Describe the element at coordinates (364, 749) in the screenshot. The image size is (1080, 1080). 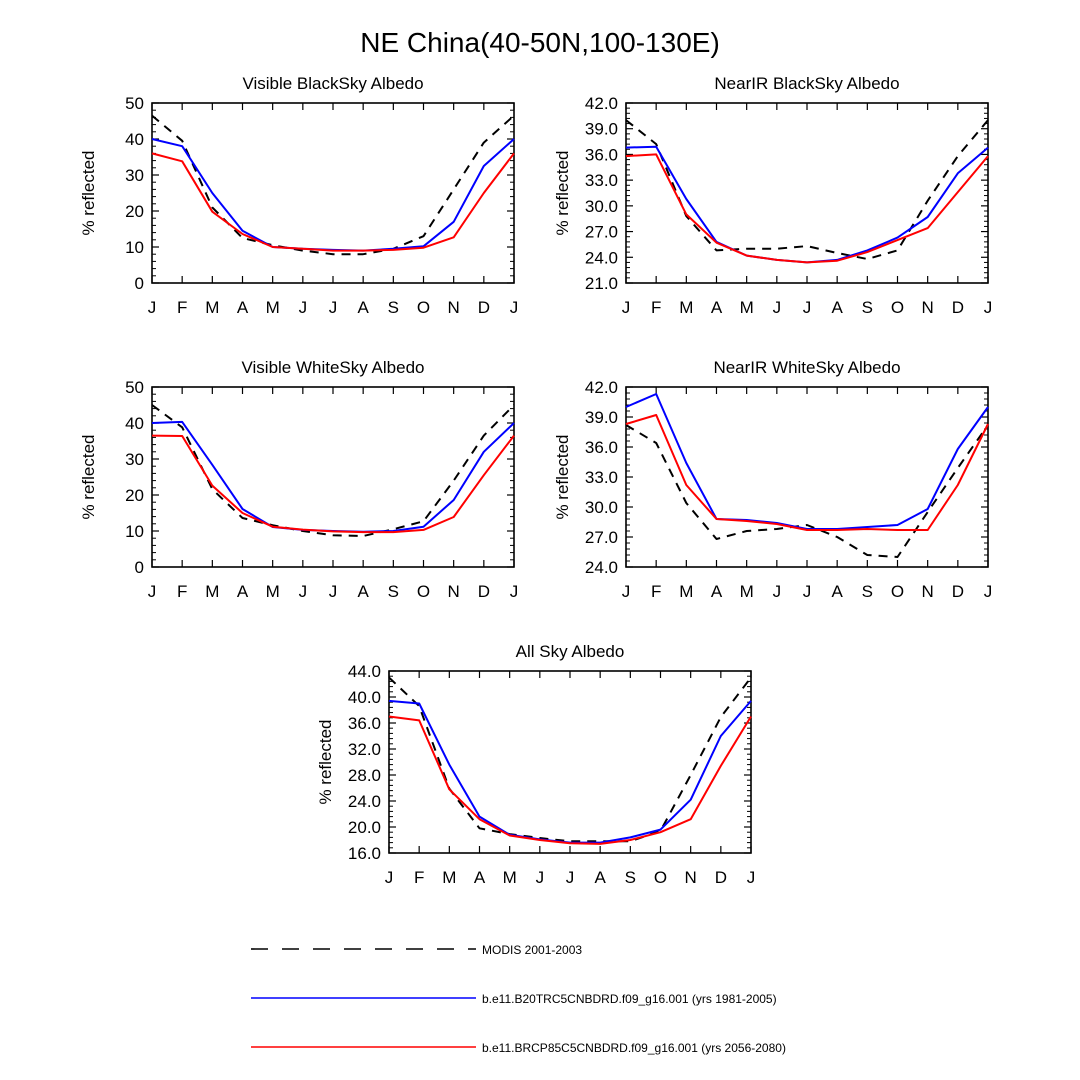
I see `y-tick-label: 32.0` at that location.